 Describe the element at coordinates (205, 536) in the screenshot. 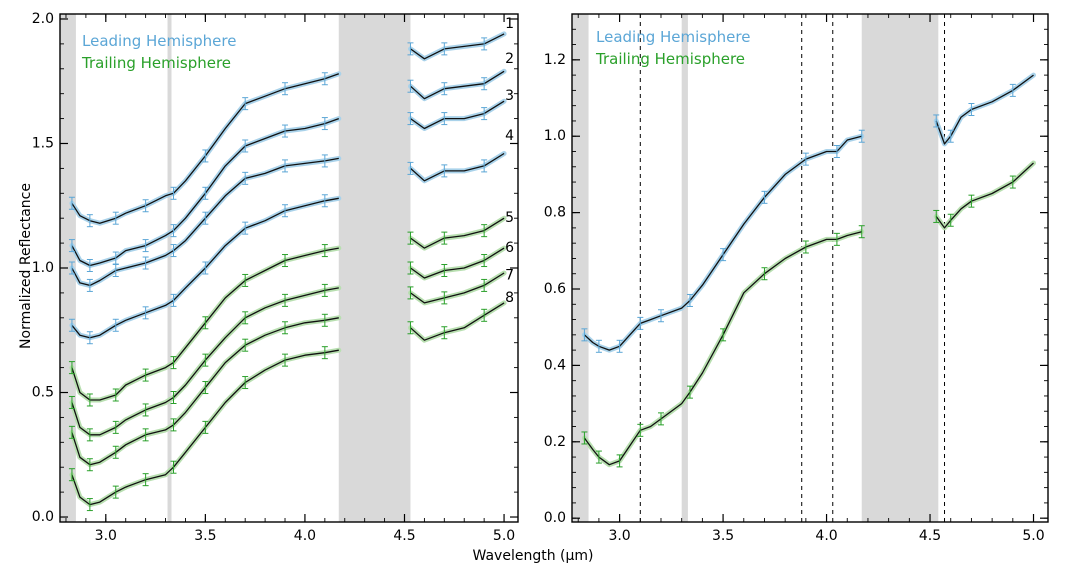

I see `left-x-tick-label: 3.5` at that location.